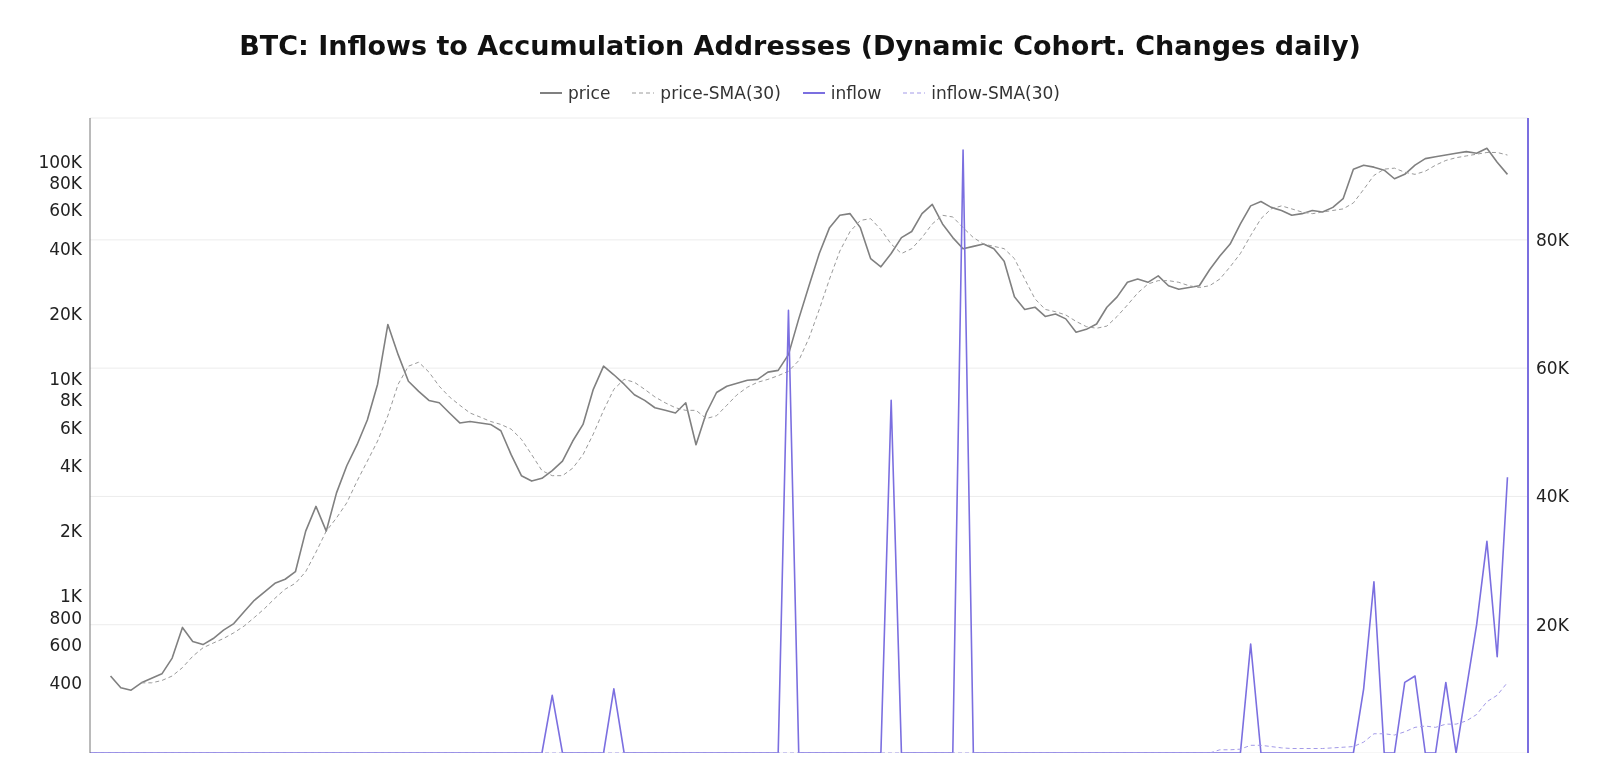  I want to click on y-tick-label: 20K, so click(66, 314).